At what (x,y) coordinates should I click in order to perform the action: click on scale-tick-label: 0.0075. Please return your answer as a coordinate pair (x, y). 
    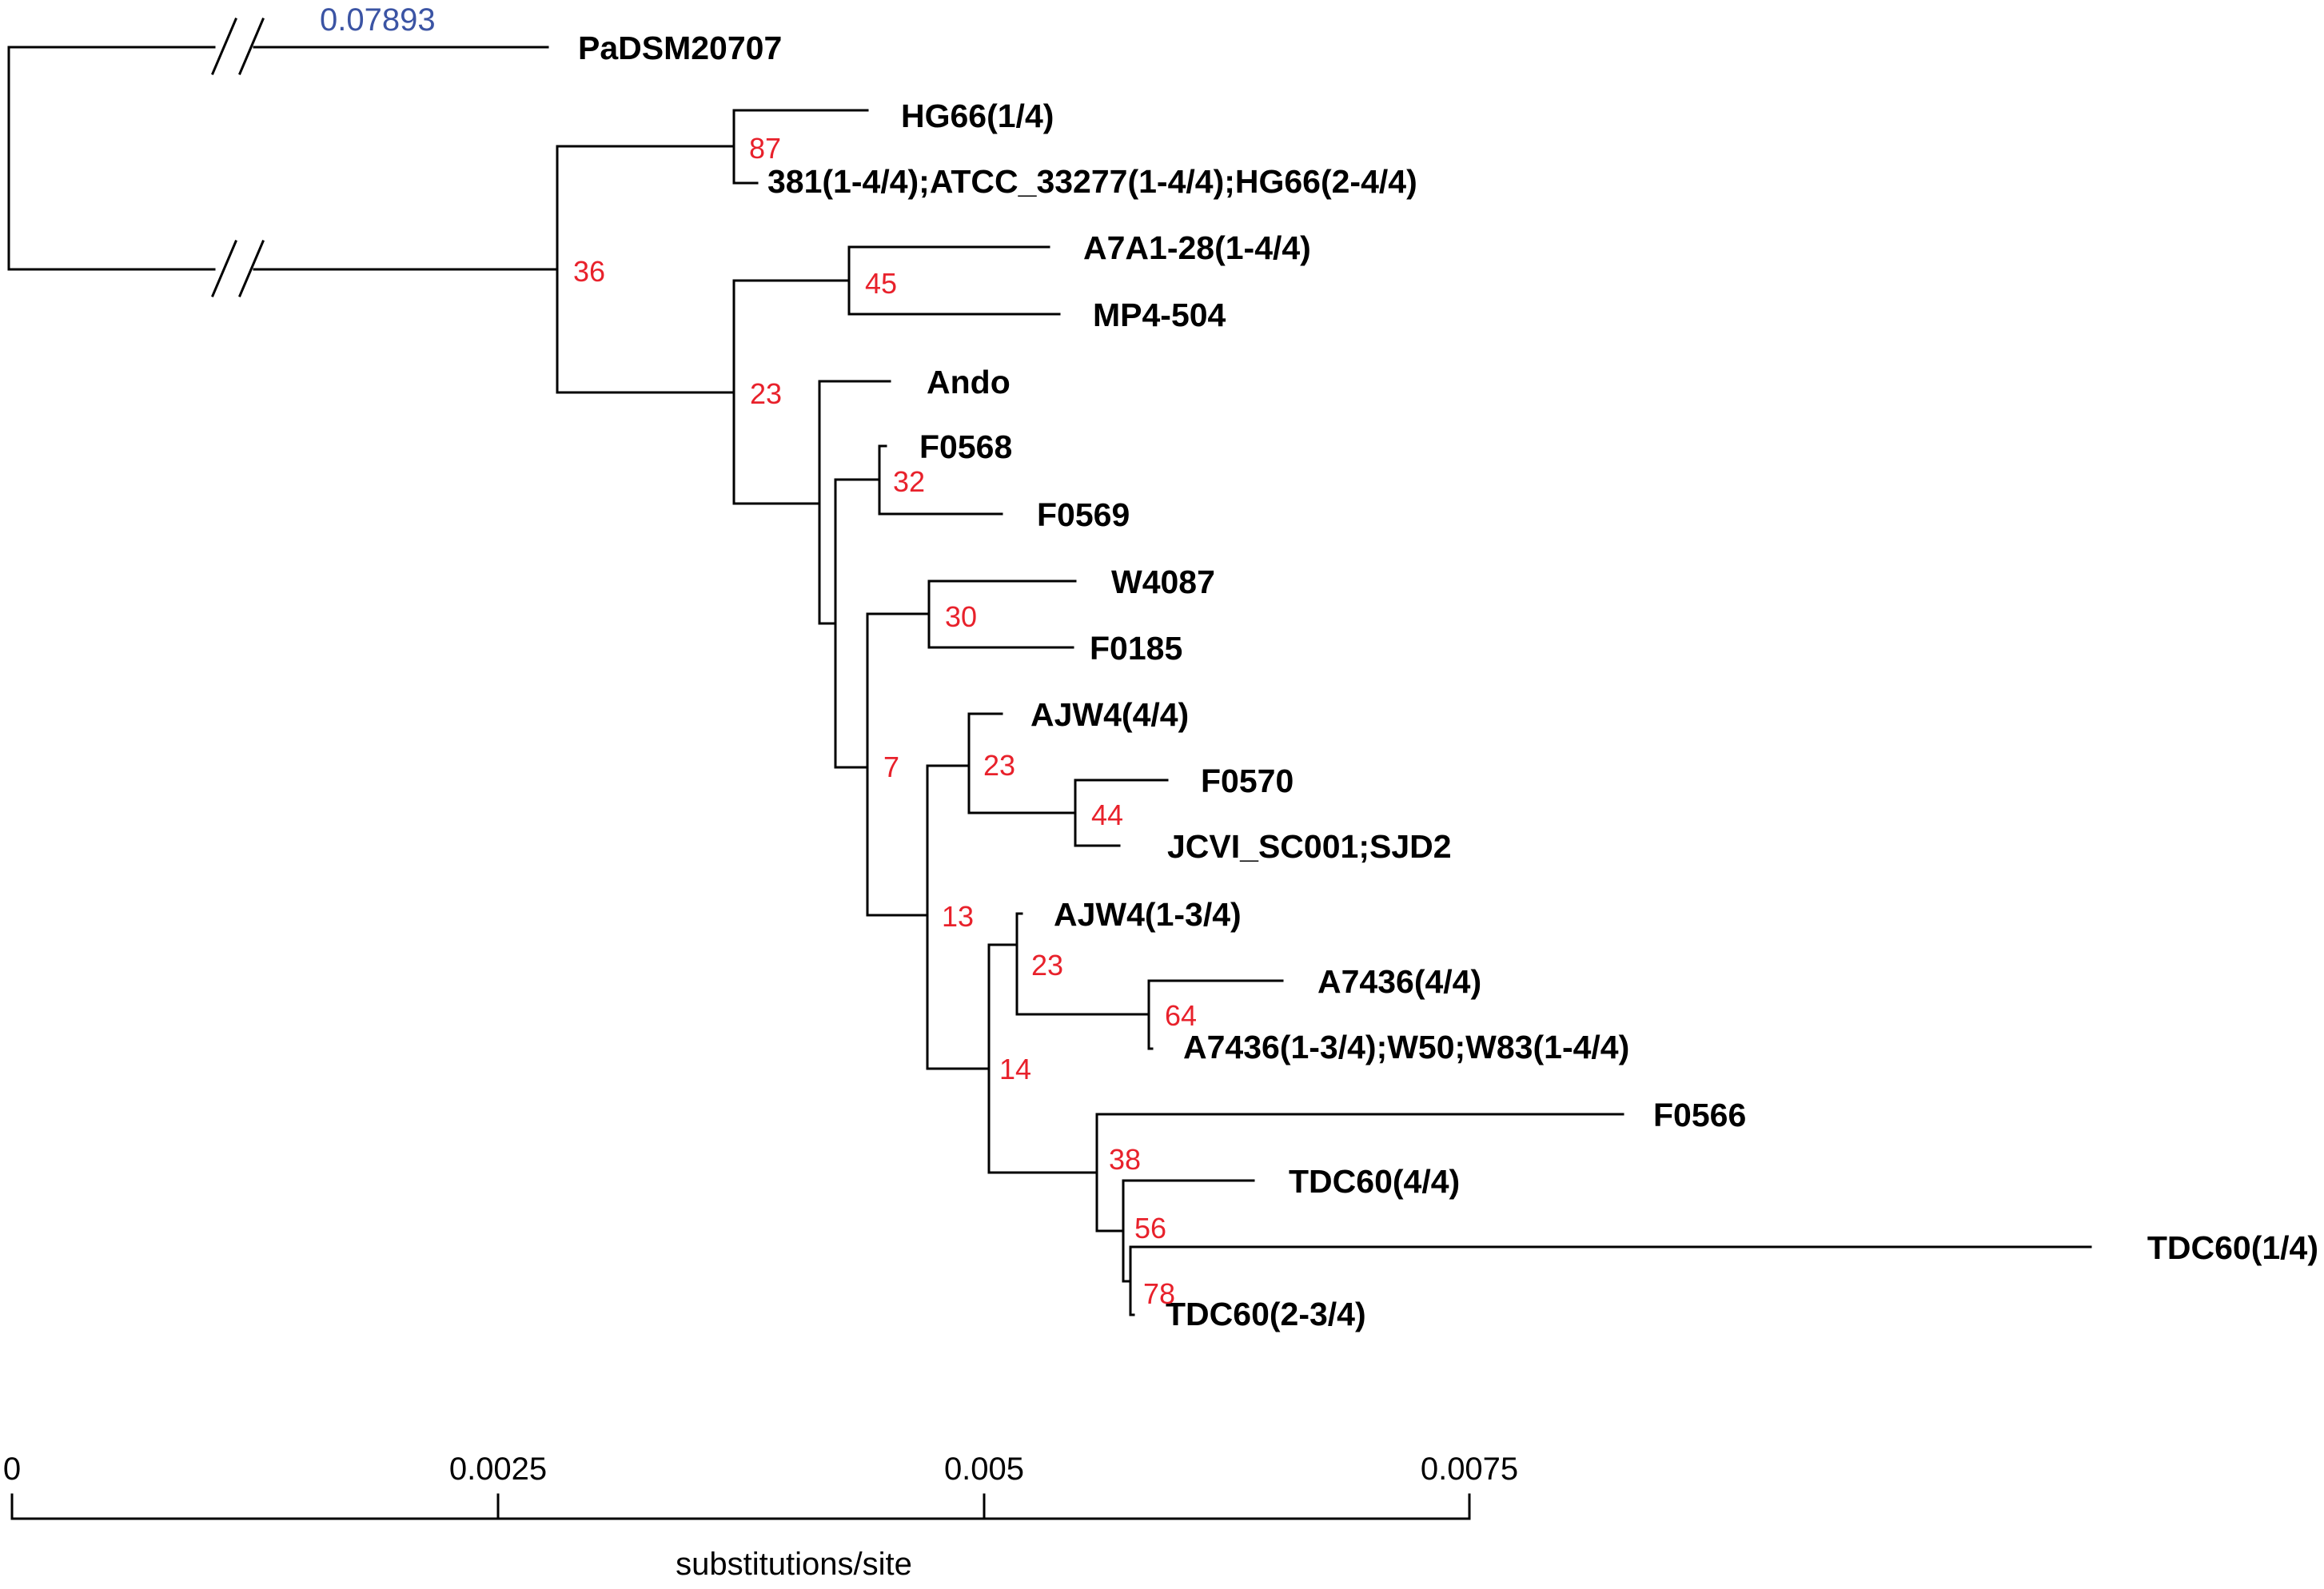
    Looking at the image, I should click on (1469, 1469).